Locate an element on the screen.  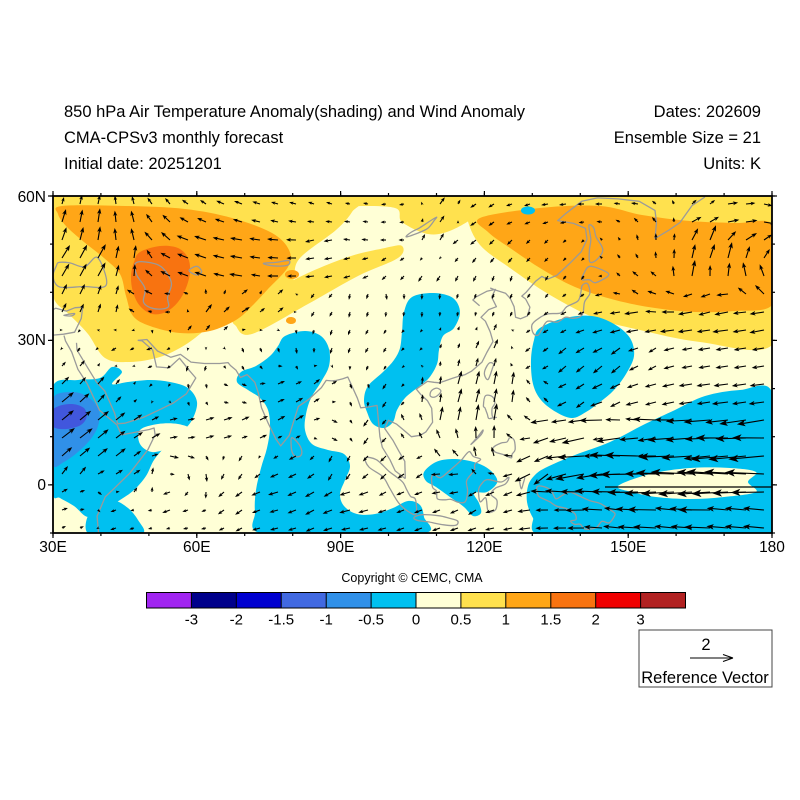
svg-text: 30E is located at coordinates (53, 547).